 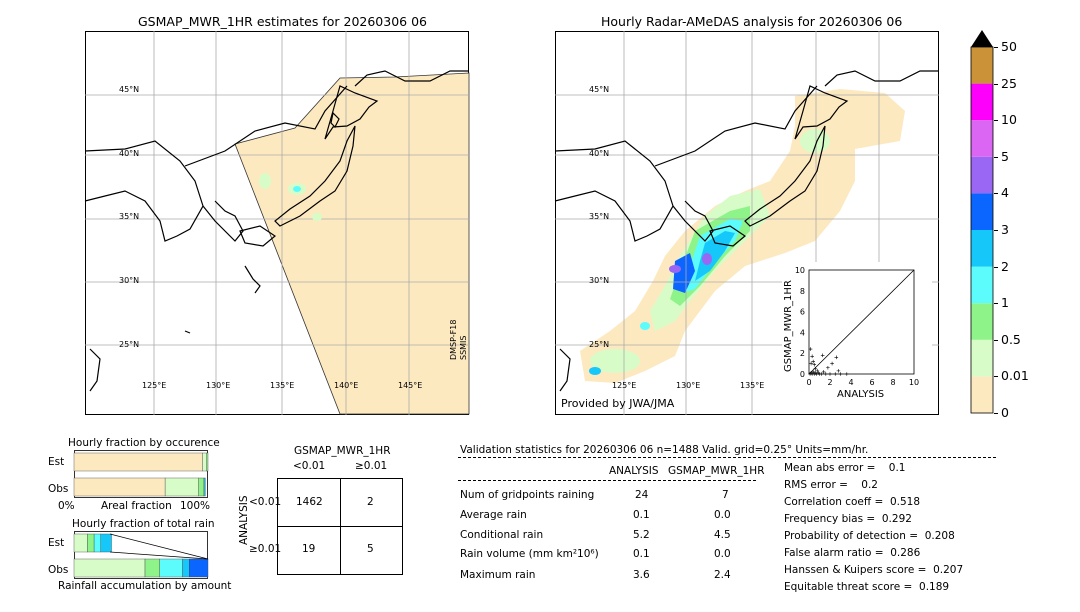 I want to click on scatter-x-tick: 8, so click(x=892, y=382).